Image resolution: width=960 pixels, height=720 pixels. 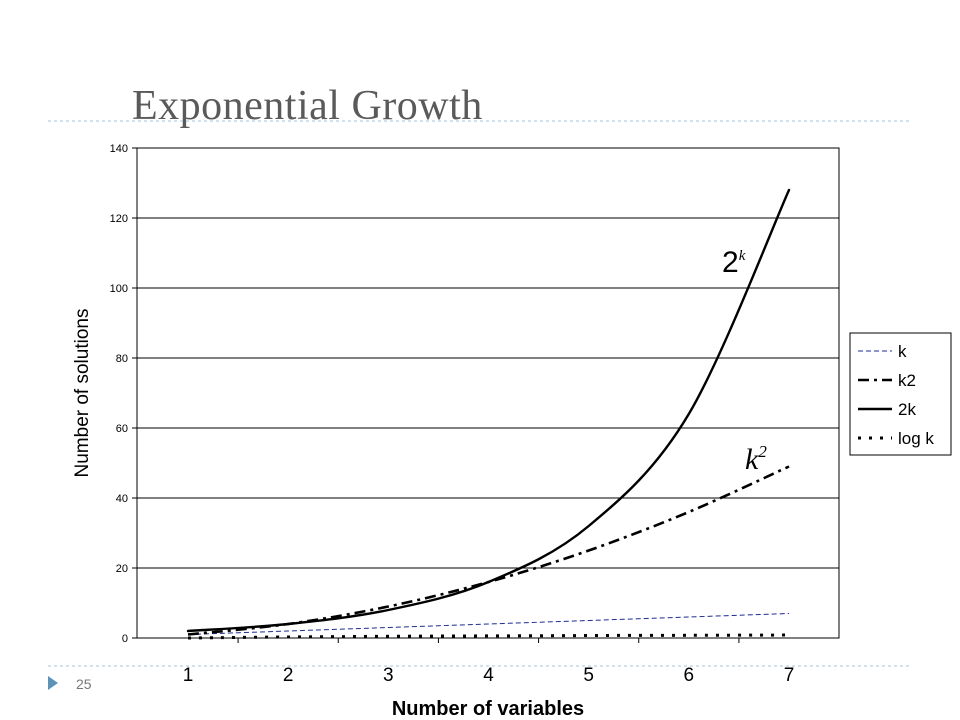 I want to click on legend-label: log k, so click(x=916, y=438).